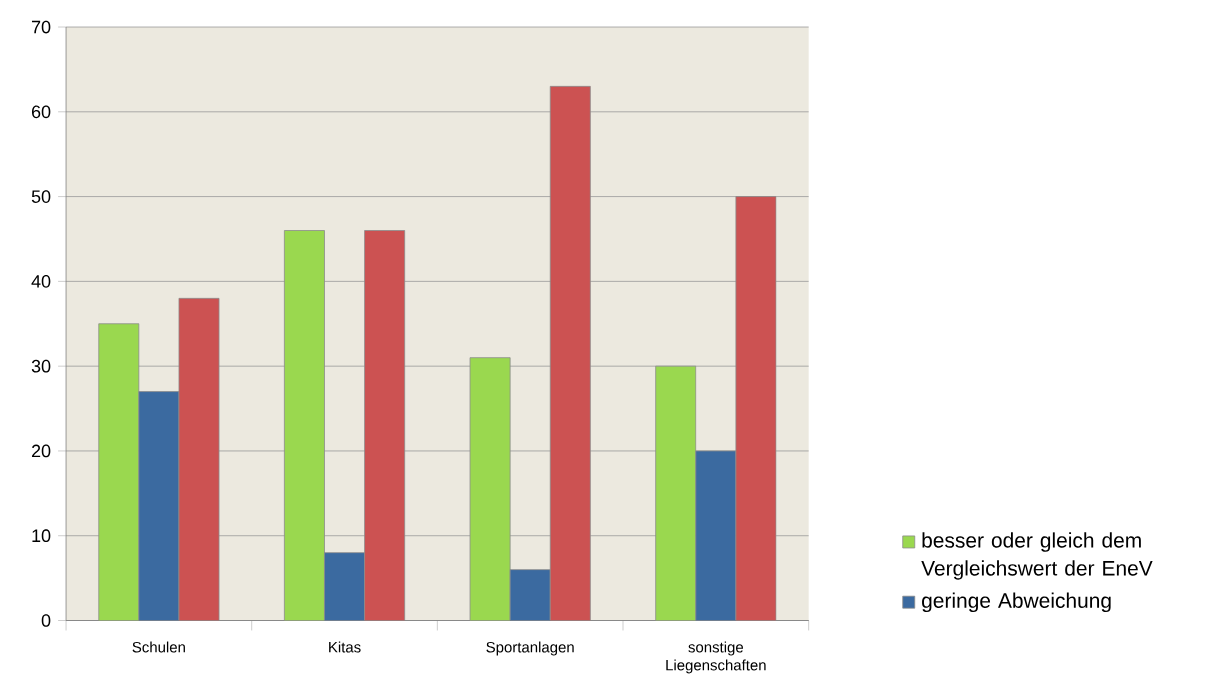  Describe the element at coordinates (41, 197) in the screenshot. I see `y-tick-label: 50` at that location.